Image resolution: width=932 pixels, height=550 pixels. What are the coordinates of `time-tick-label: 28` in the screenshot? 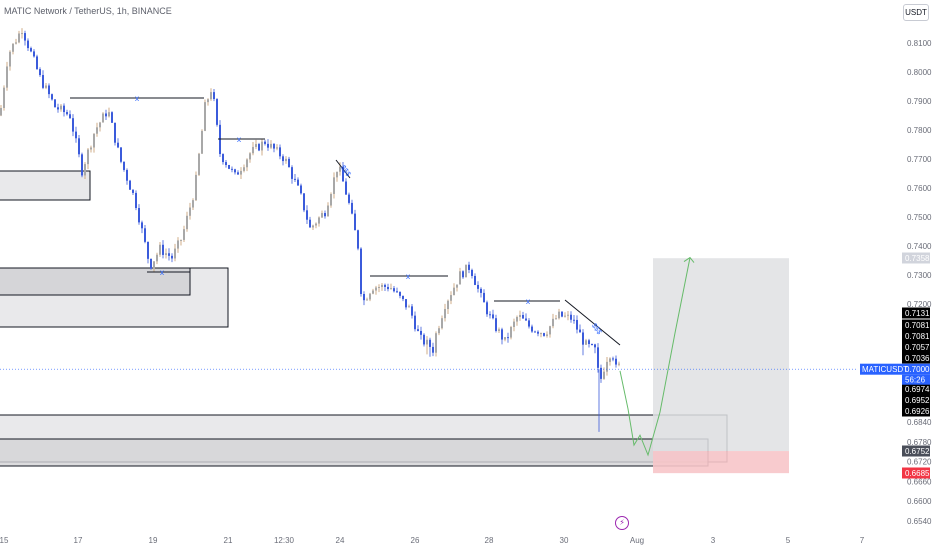 It's located at (489, 540).